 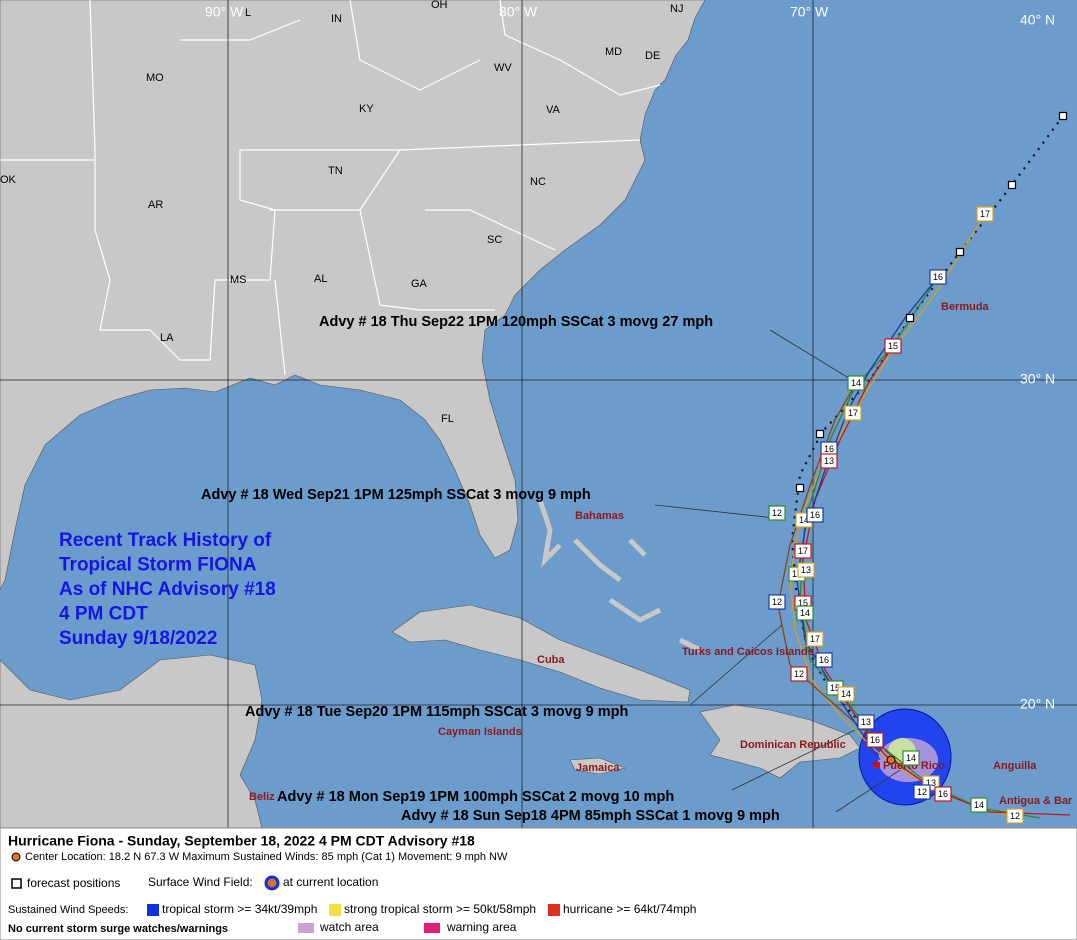 What do you see at coordinates (103, 614) in the screenshot?
I see `map-title: 4 PM CDT` at bounding box center [103, 614].